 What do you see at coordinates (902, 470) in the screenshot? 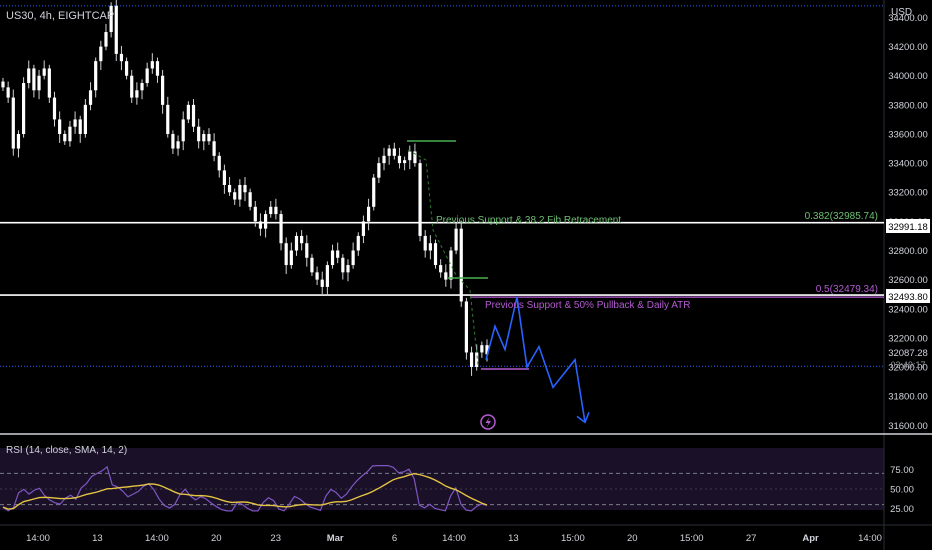
I see `rsi-tick-label: 75.00` at bounding box center [902, 470].